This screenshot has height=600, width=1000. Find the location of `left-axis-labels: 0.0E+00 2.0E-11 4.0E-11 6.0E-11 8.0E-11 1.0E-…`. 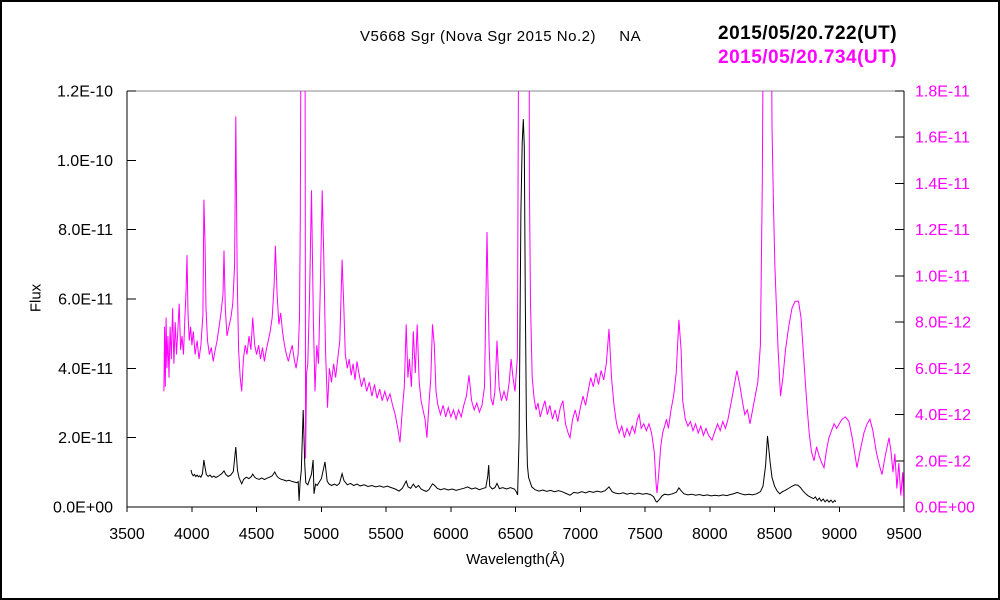

left-axis-labels: 0.0E+00 2.0E-11 4.0E-11 6.0E-11 8.0E-11 1.0E-… is located at coordinates (83, 300).